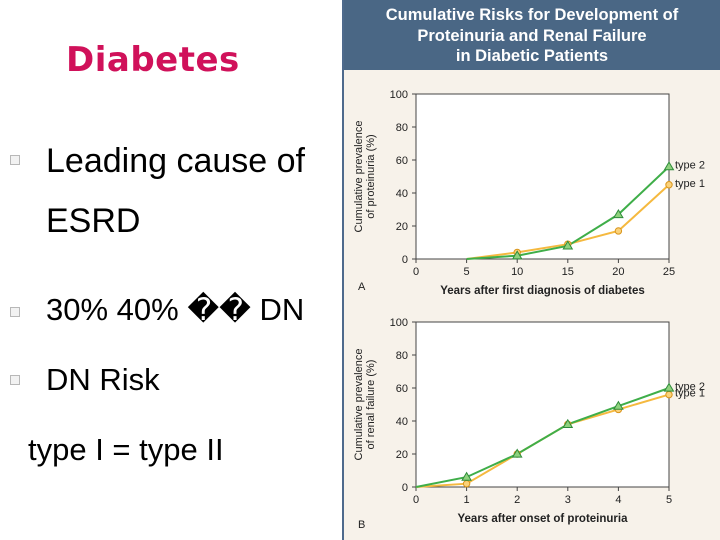 This screenshot has height=540, width=720. Describe the element at coordinates (362, 287) in the screenshot. I see `panel-label: A` at that location.